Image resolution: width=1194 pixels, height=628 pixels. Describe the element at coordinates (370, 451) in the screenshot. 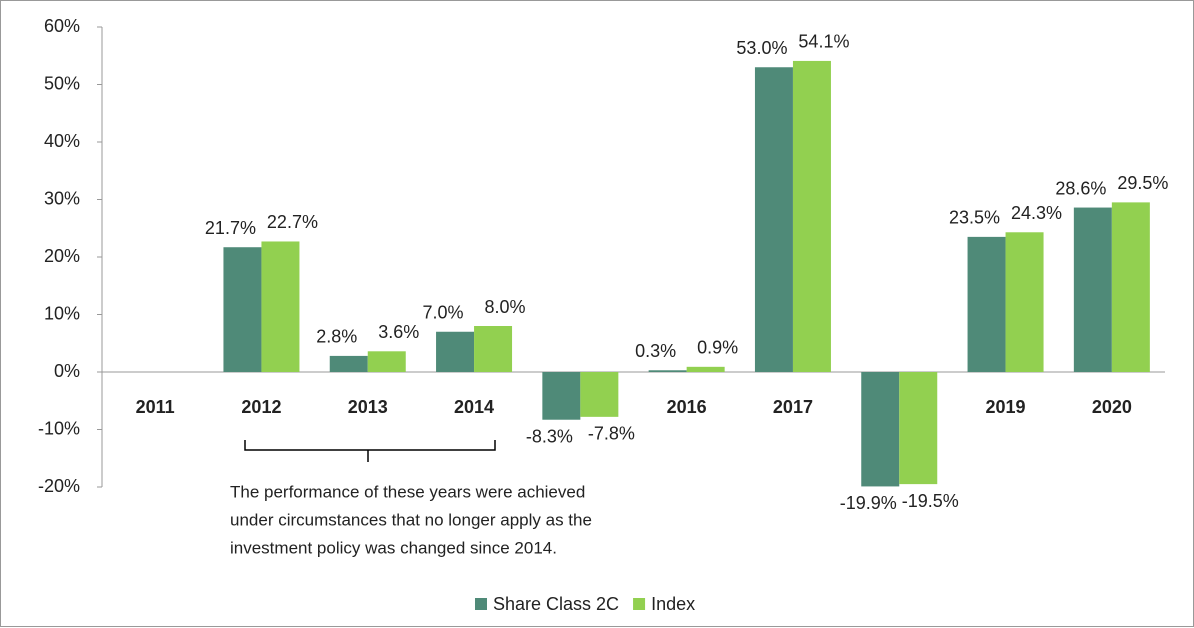

I see `bracket` at that location.